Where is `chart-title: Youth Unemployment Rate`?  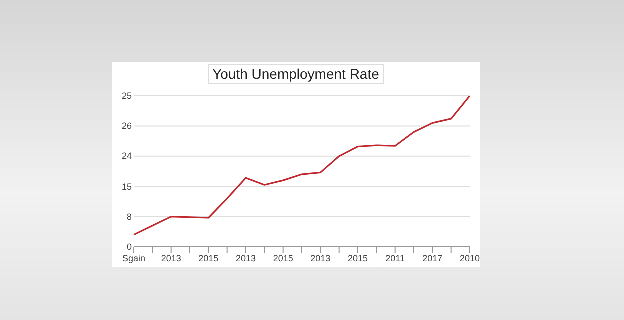 chart-title: Youth Unemployment Rate is located at coordinates (296, 74).